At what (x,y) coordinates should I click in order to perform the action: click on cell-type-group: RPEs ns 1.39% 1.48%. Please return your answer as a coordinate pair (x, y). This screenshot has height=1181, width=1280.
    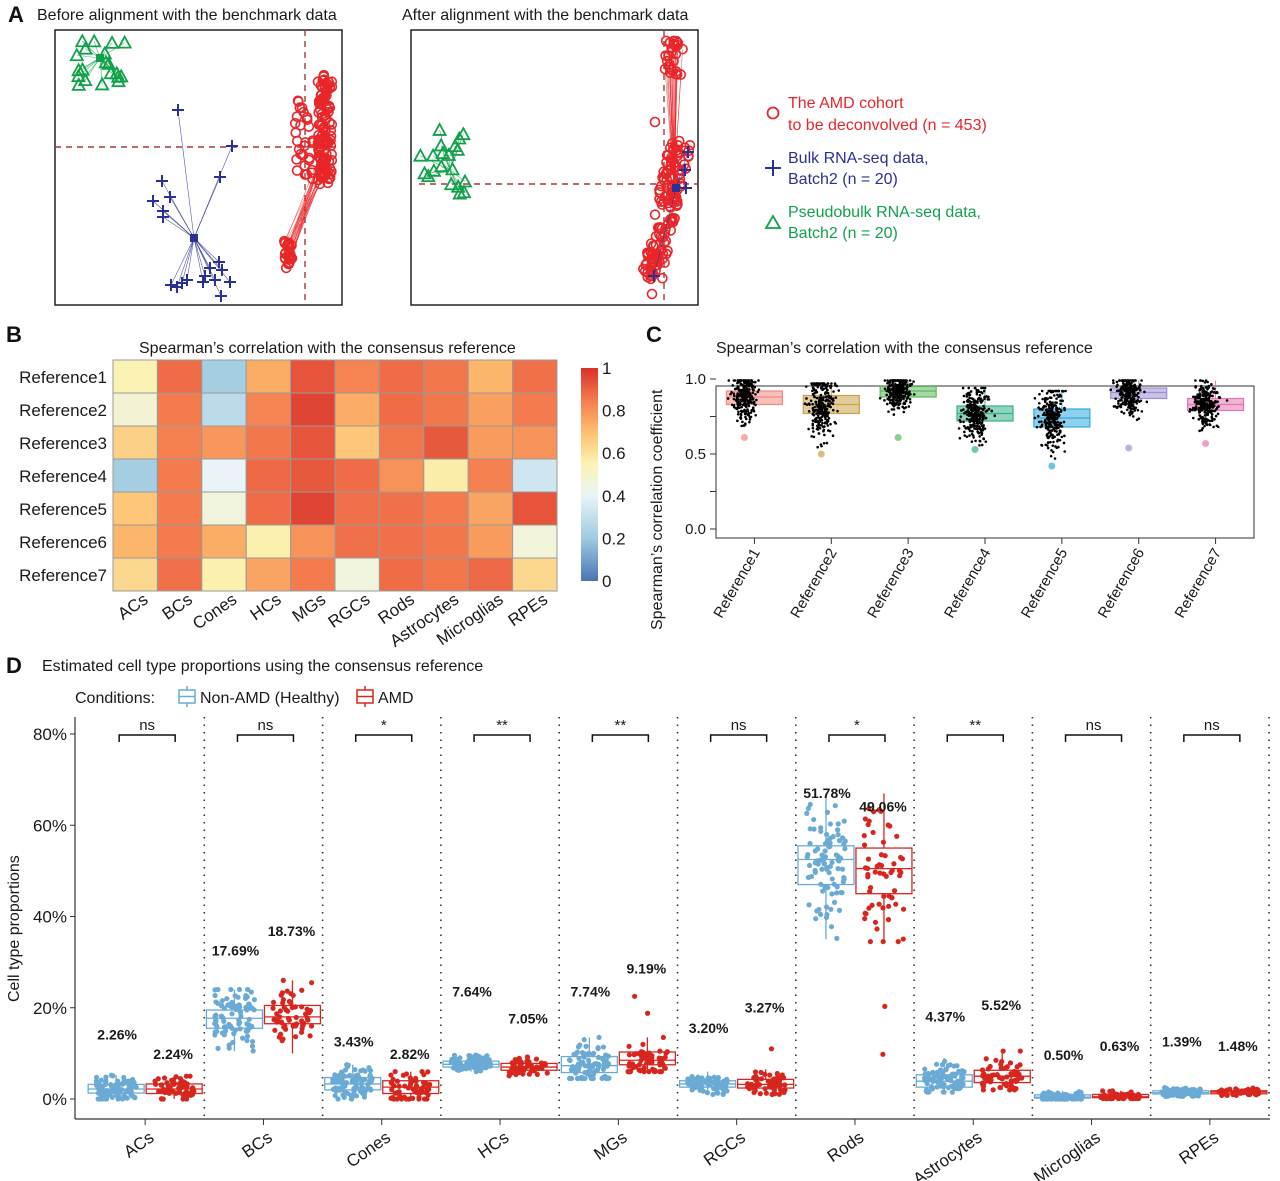
    Looking at the image, I should click on (1211, 942).